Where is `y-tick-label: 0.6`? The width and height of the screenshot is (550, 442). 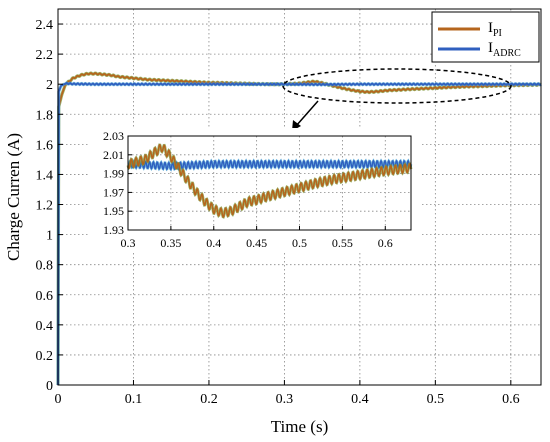
y-tick-label: 0.6 is located at coordinates (45, 296).